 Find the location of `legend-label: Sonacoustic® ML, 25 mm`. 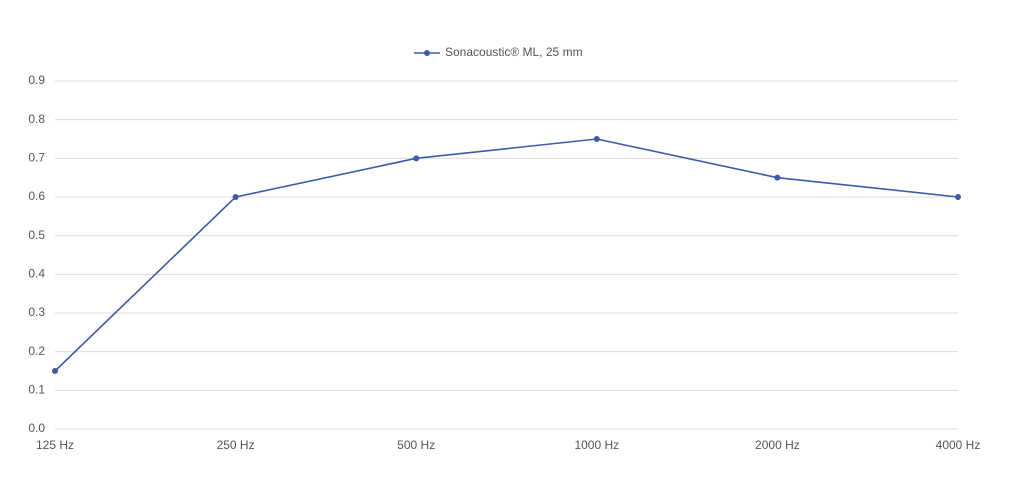

legend-label: Sonacoustic® ML, 25 mm is located at coordinates (514, 52).